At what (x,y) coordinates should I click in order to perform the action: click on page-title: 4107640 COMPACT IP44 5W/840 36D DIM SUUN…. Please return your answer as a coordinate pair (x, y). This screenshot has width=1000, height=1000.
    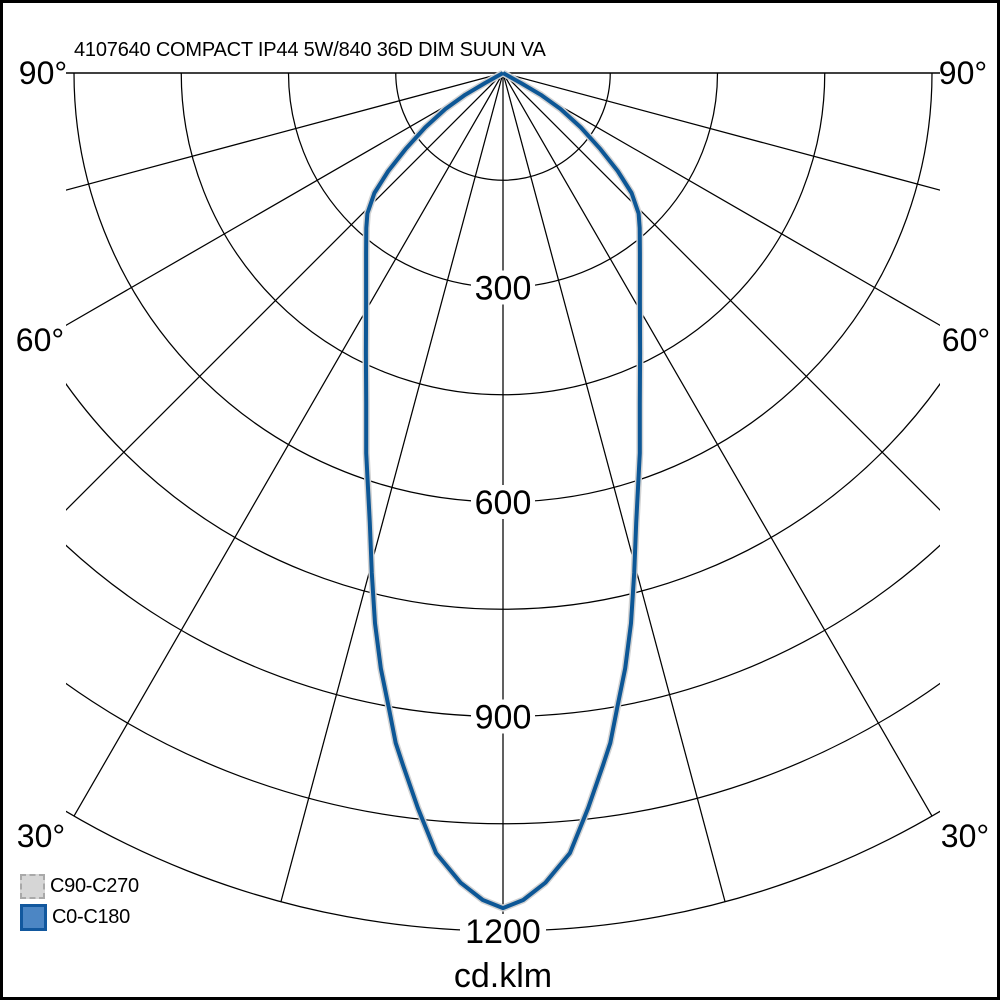
    Looking at the image, I should click on (310, 50).